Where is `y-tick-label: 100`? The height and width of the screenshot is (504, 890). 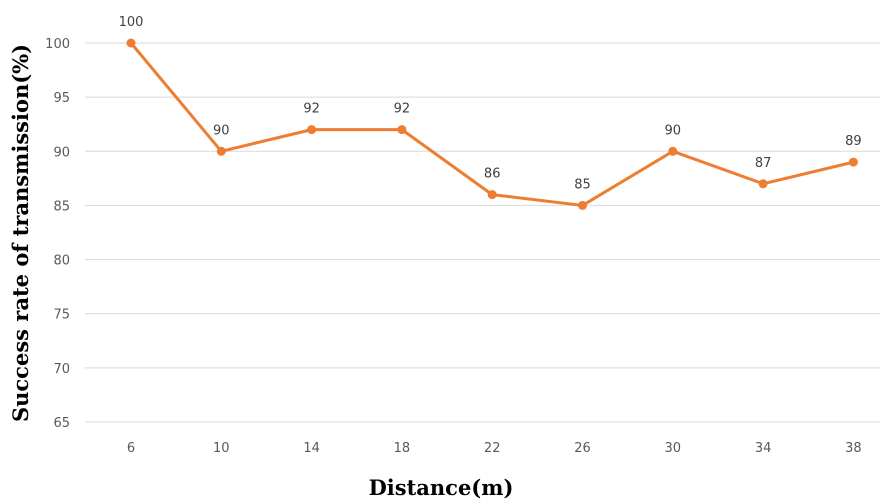 y-tick-label: 100 is located at coordinates (57, 44).